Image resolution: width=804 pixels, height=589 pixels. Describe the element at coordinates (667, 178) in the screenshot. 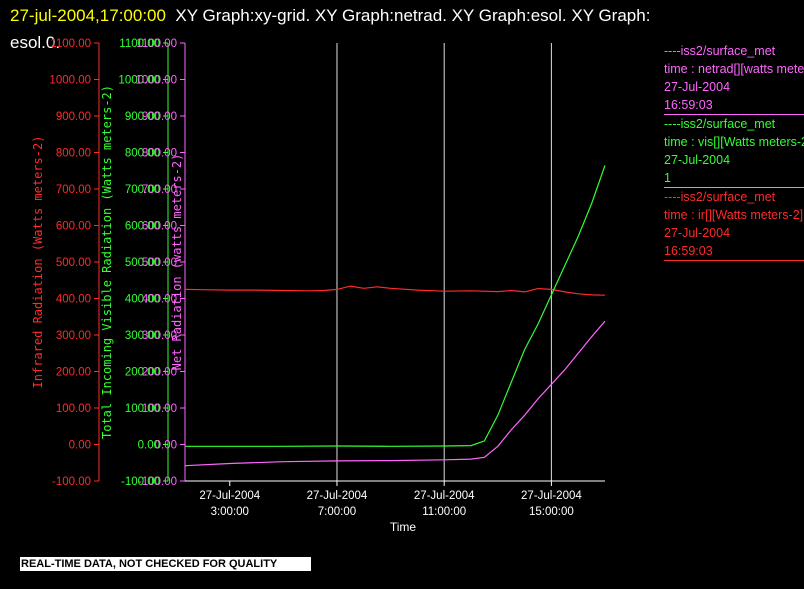

I see `legend-text: 1` at that location.